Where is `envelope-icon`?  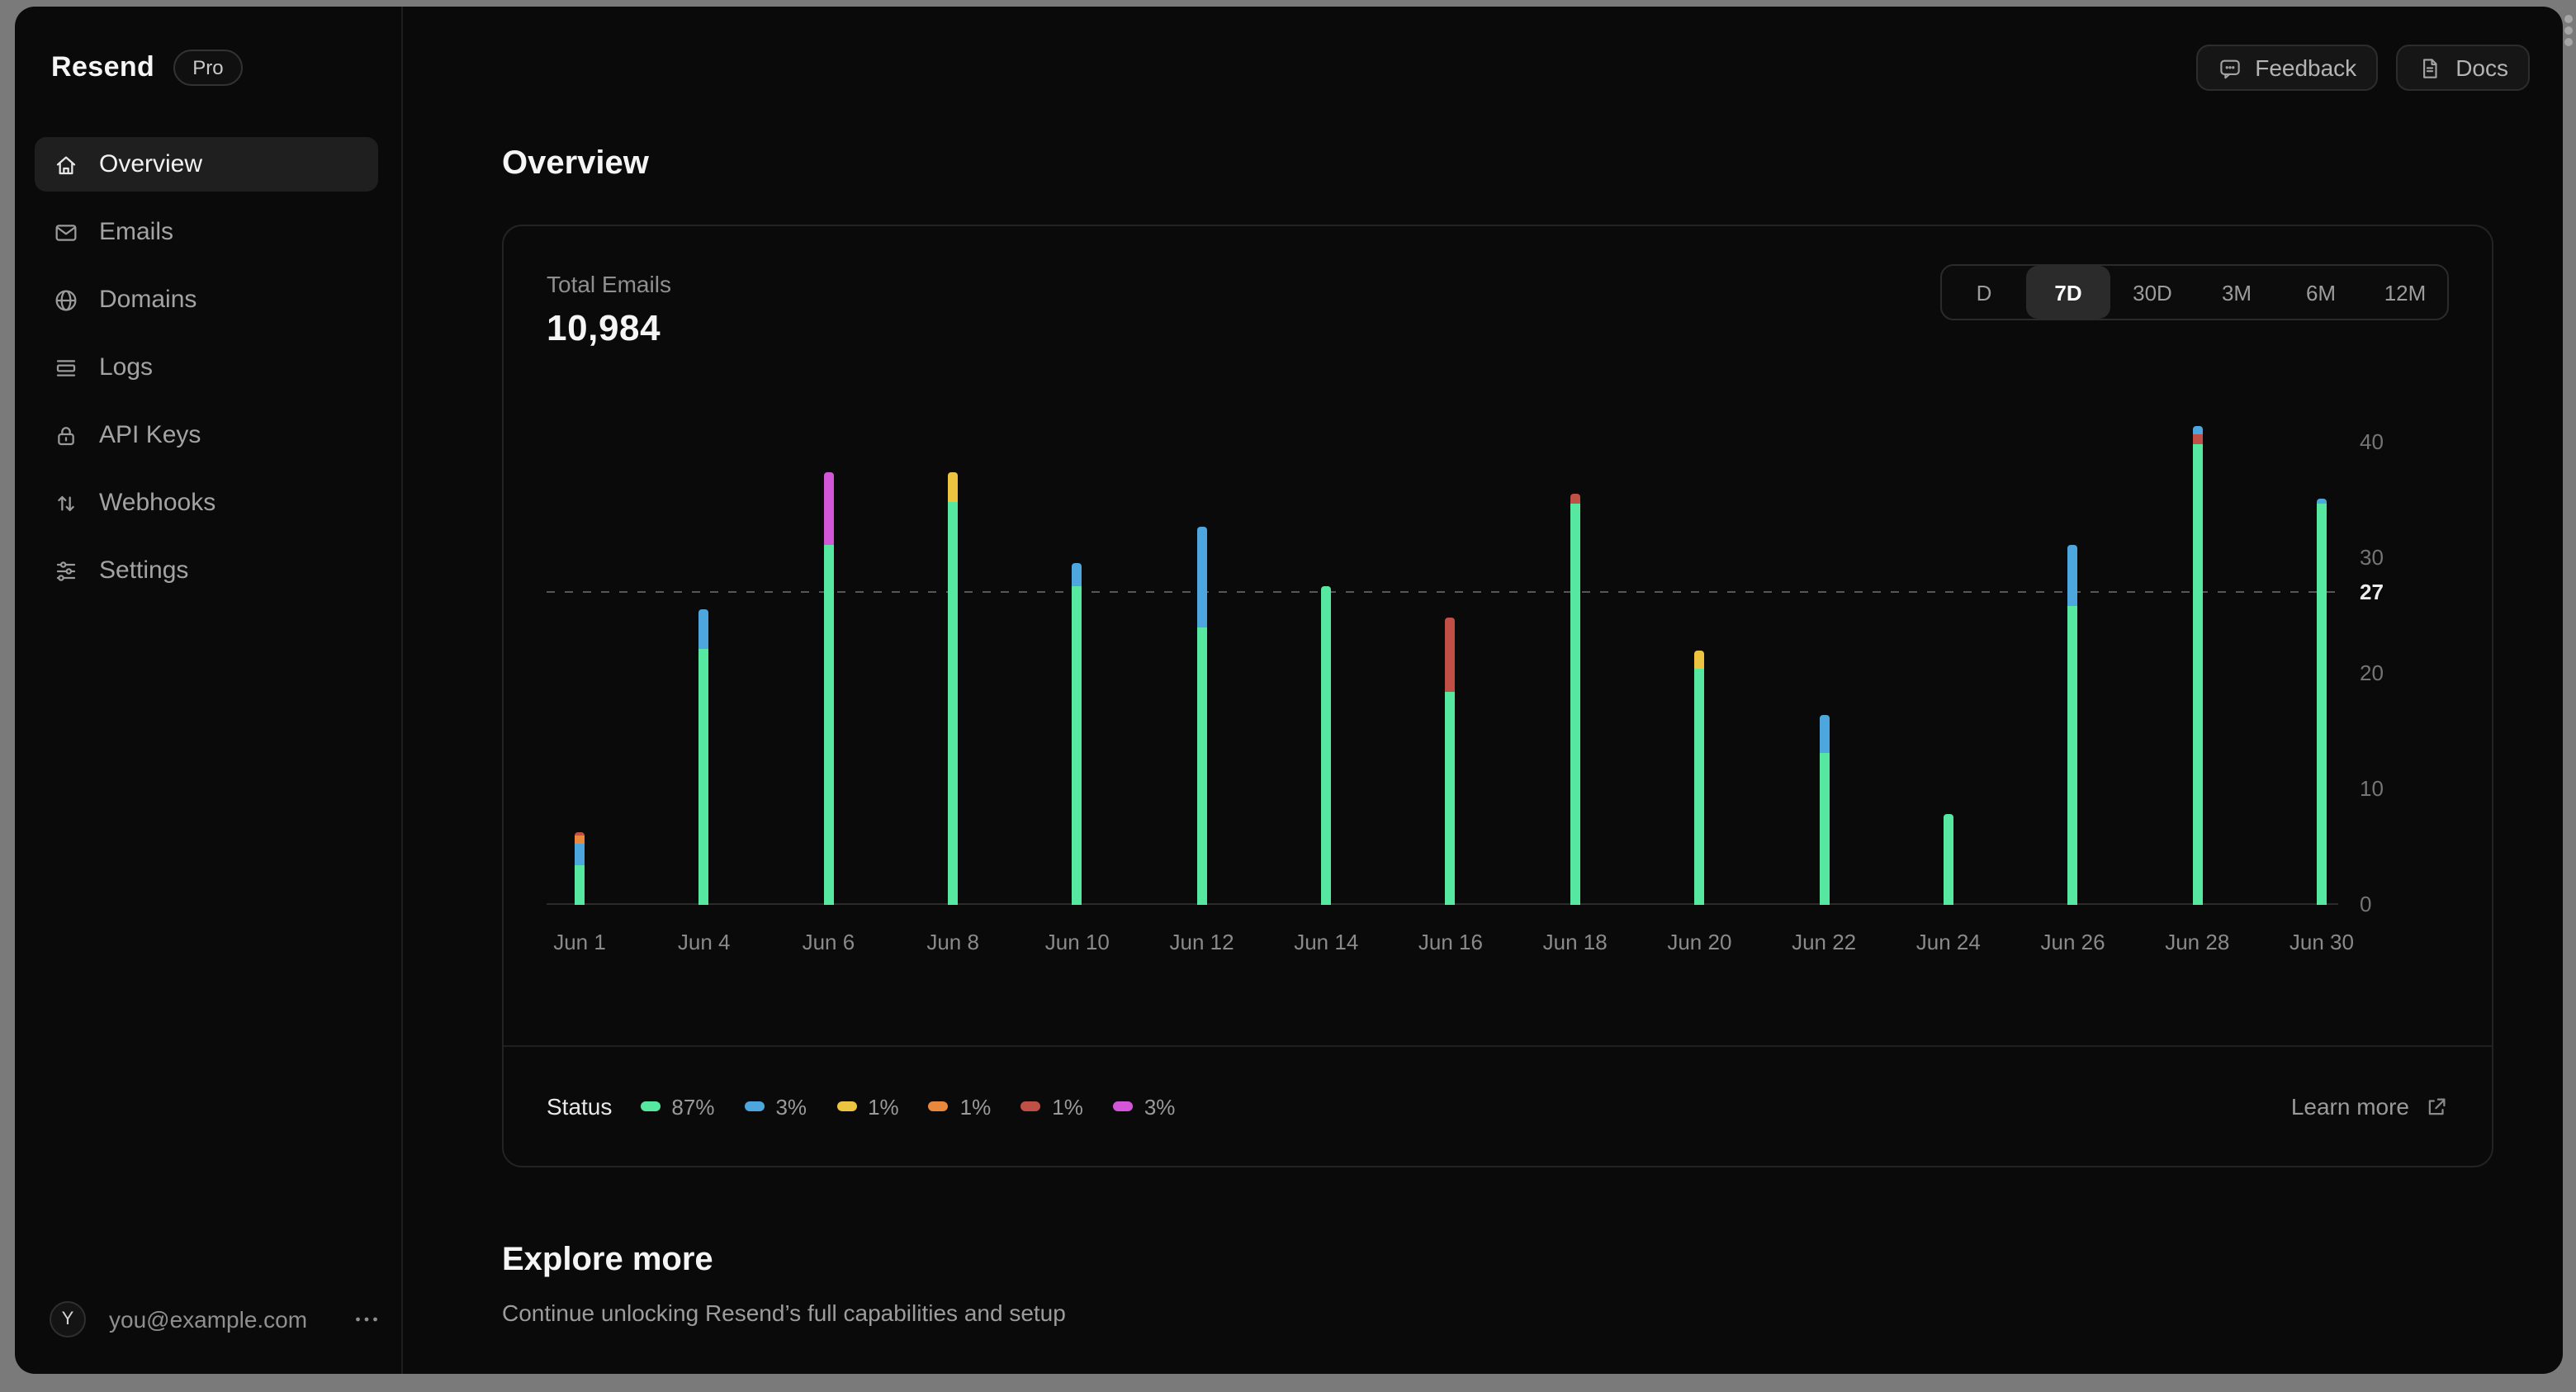
envelope-icon is located at coordinates (66, 232).